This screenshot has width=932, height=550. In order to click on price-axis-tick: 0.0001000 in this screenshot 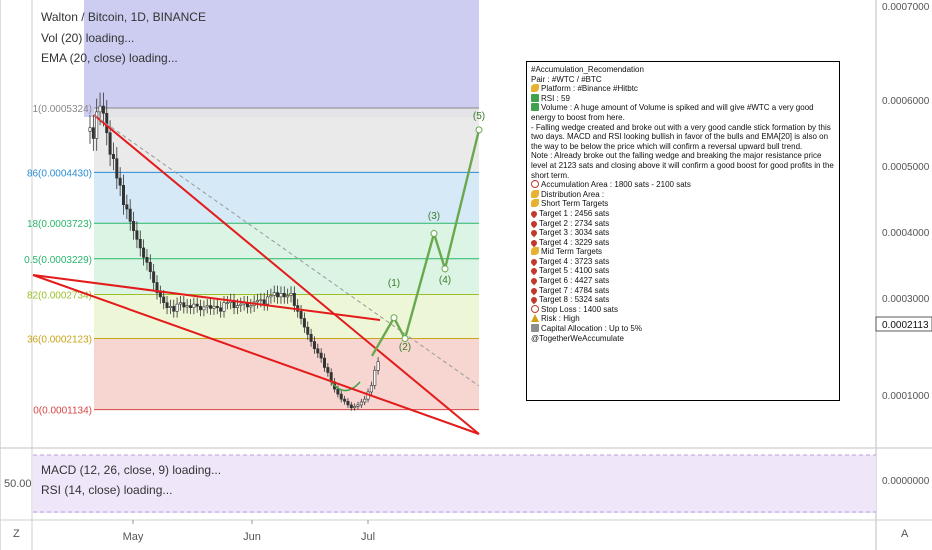, I will do `click(906, 396)`.